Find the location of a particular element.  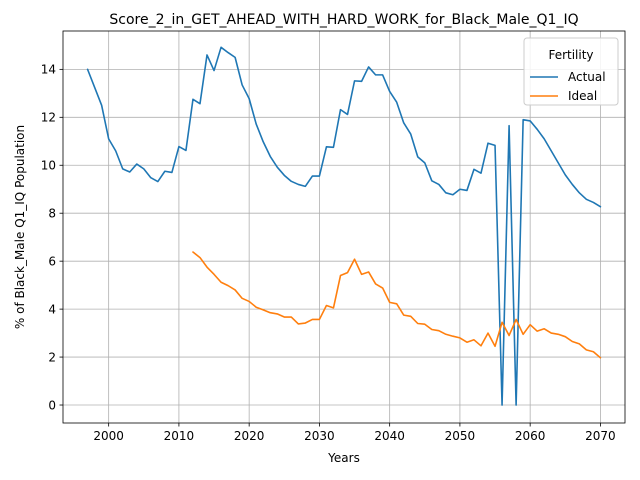

y-tick-label: 12 is located at coordinates (48, 118).